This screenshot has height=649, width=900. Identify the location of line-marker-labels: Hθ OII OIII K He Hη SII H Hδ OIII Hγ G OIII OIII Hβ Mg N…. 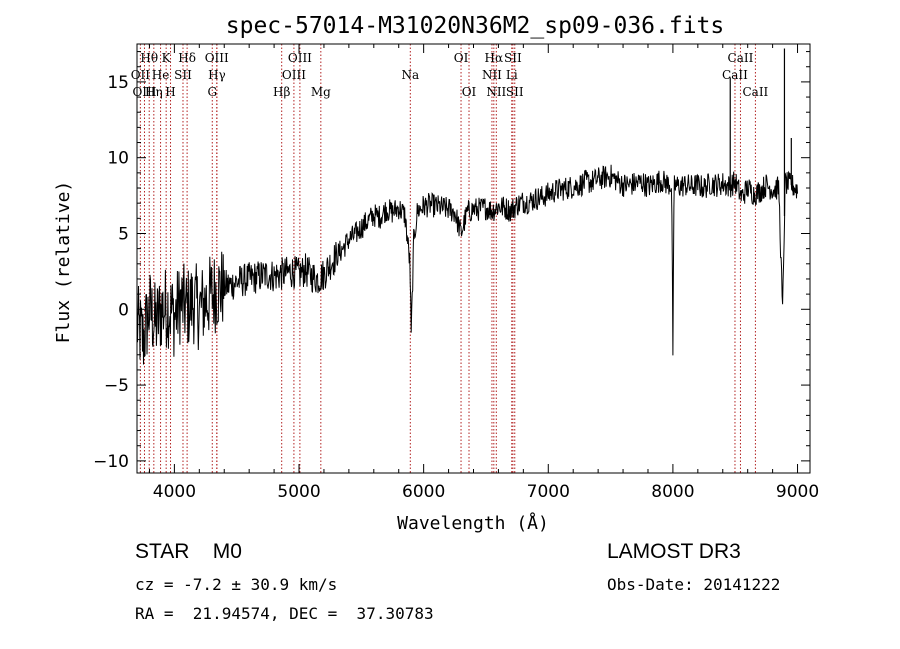
(450, 75).